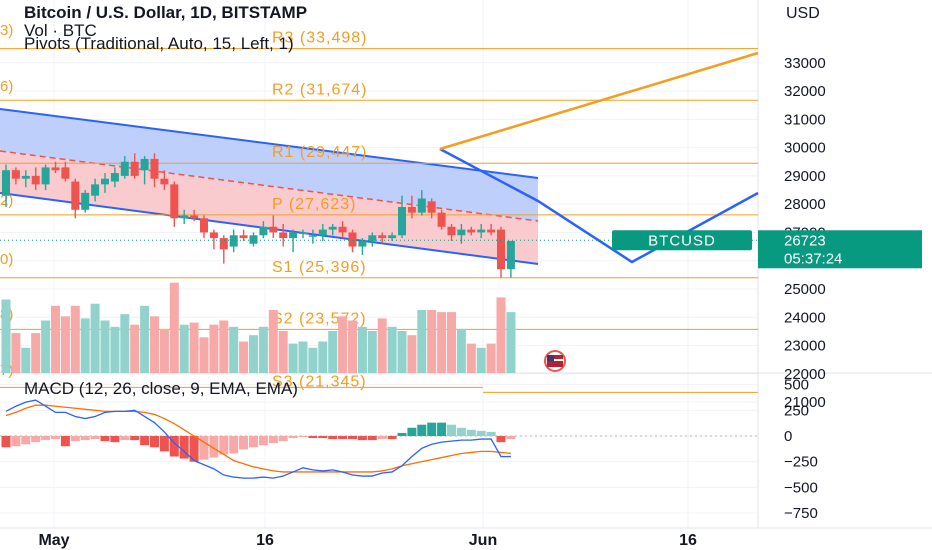  Describe the element at coordinates (320, 152) in the screenshot. I see `pivot-label: R1 (29,447)` at that location.